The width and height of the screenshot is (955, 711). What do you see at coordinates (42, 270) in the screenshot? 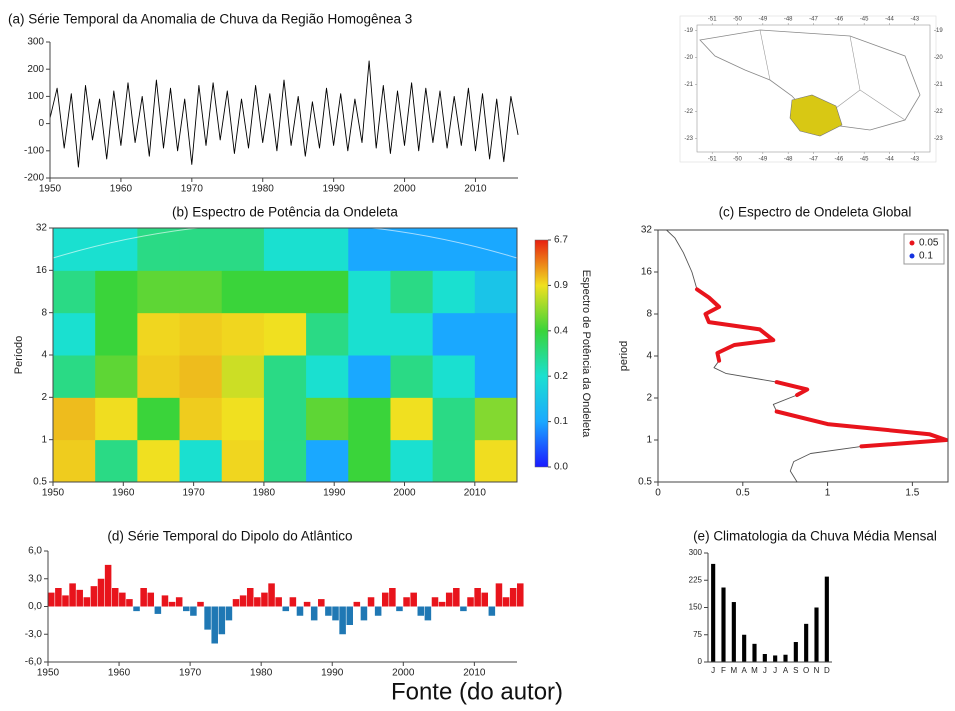
I see `y-tick-label: 16` at bounding box center [42, 270].